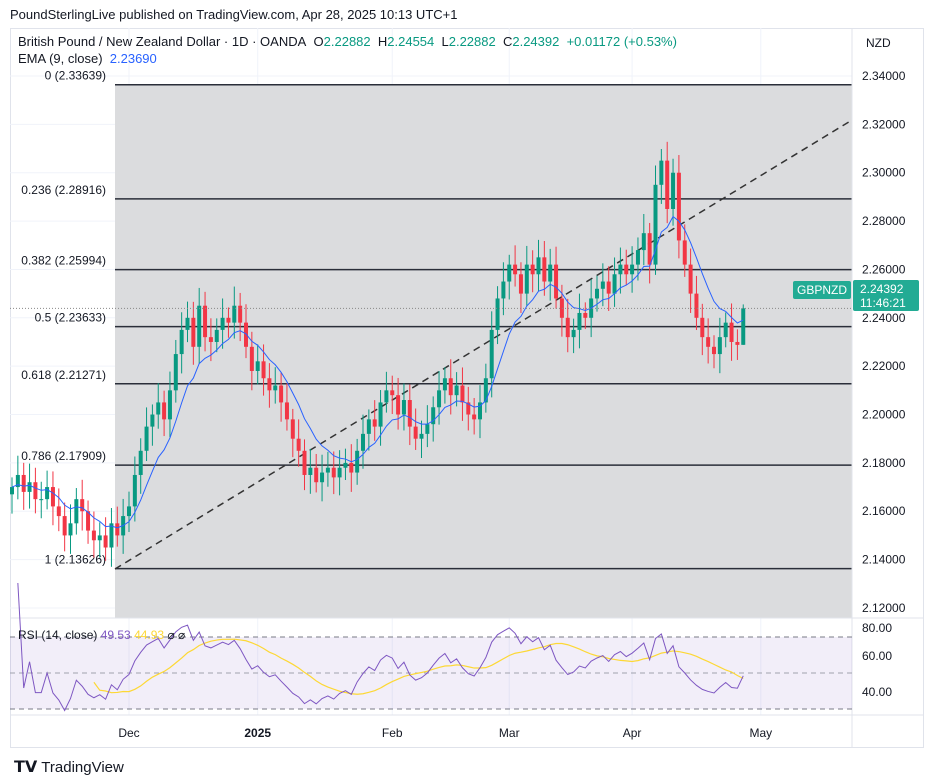 This screenshot has height=782, width=934. Describe the element at coordinates (63, 375) in the screenshot. I see `fib-level-label: 0.618 (2.21271)` at that location.